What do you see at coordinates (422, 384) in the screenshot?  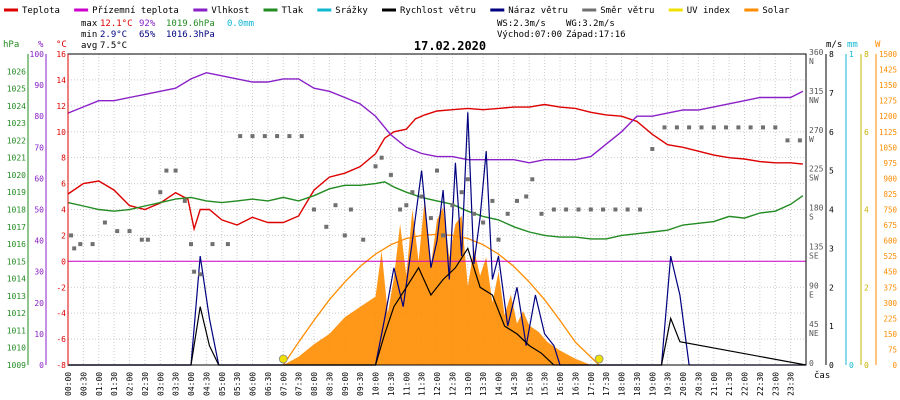 I see `x-tick-23: 11:30` at bounding box center [422, 384].